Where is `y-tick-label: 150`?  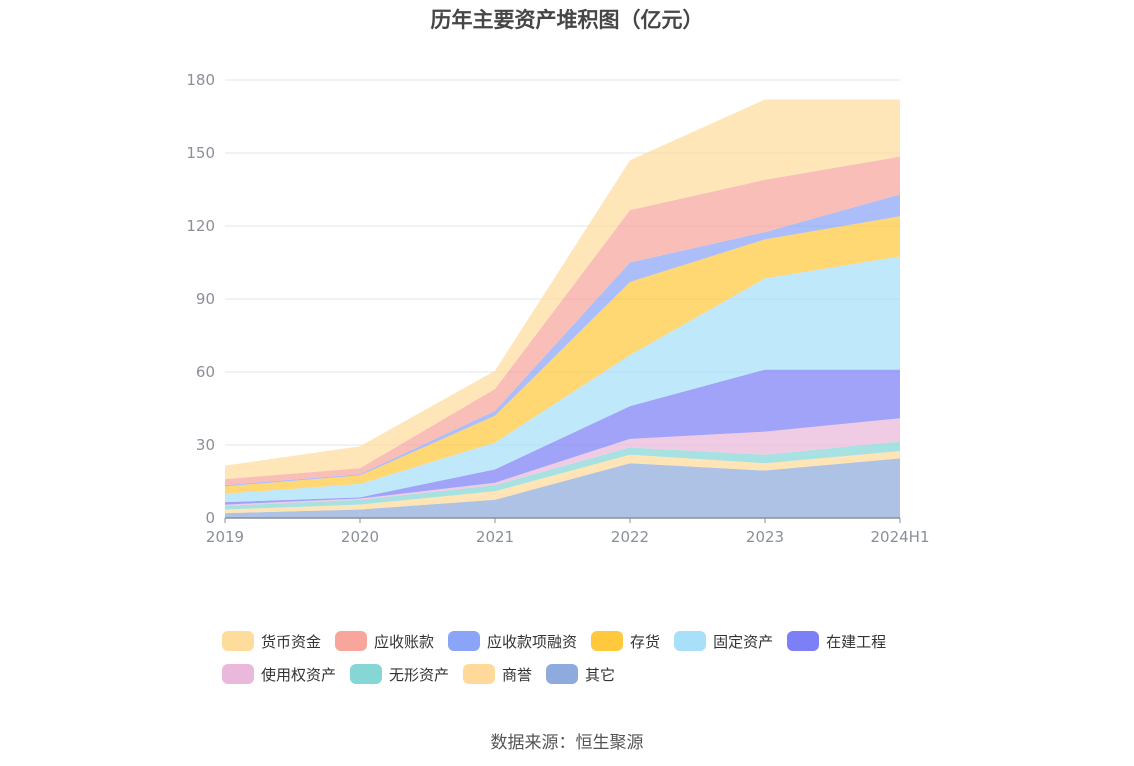
y-tick-label: 150 is located at coordinates (200, 153).